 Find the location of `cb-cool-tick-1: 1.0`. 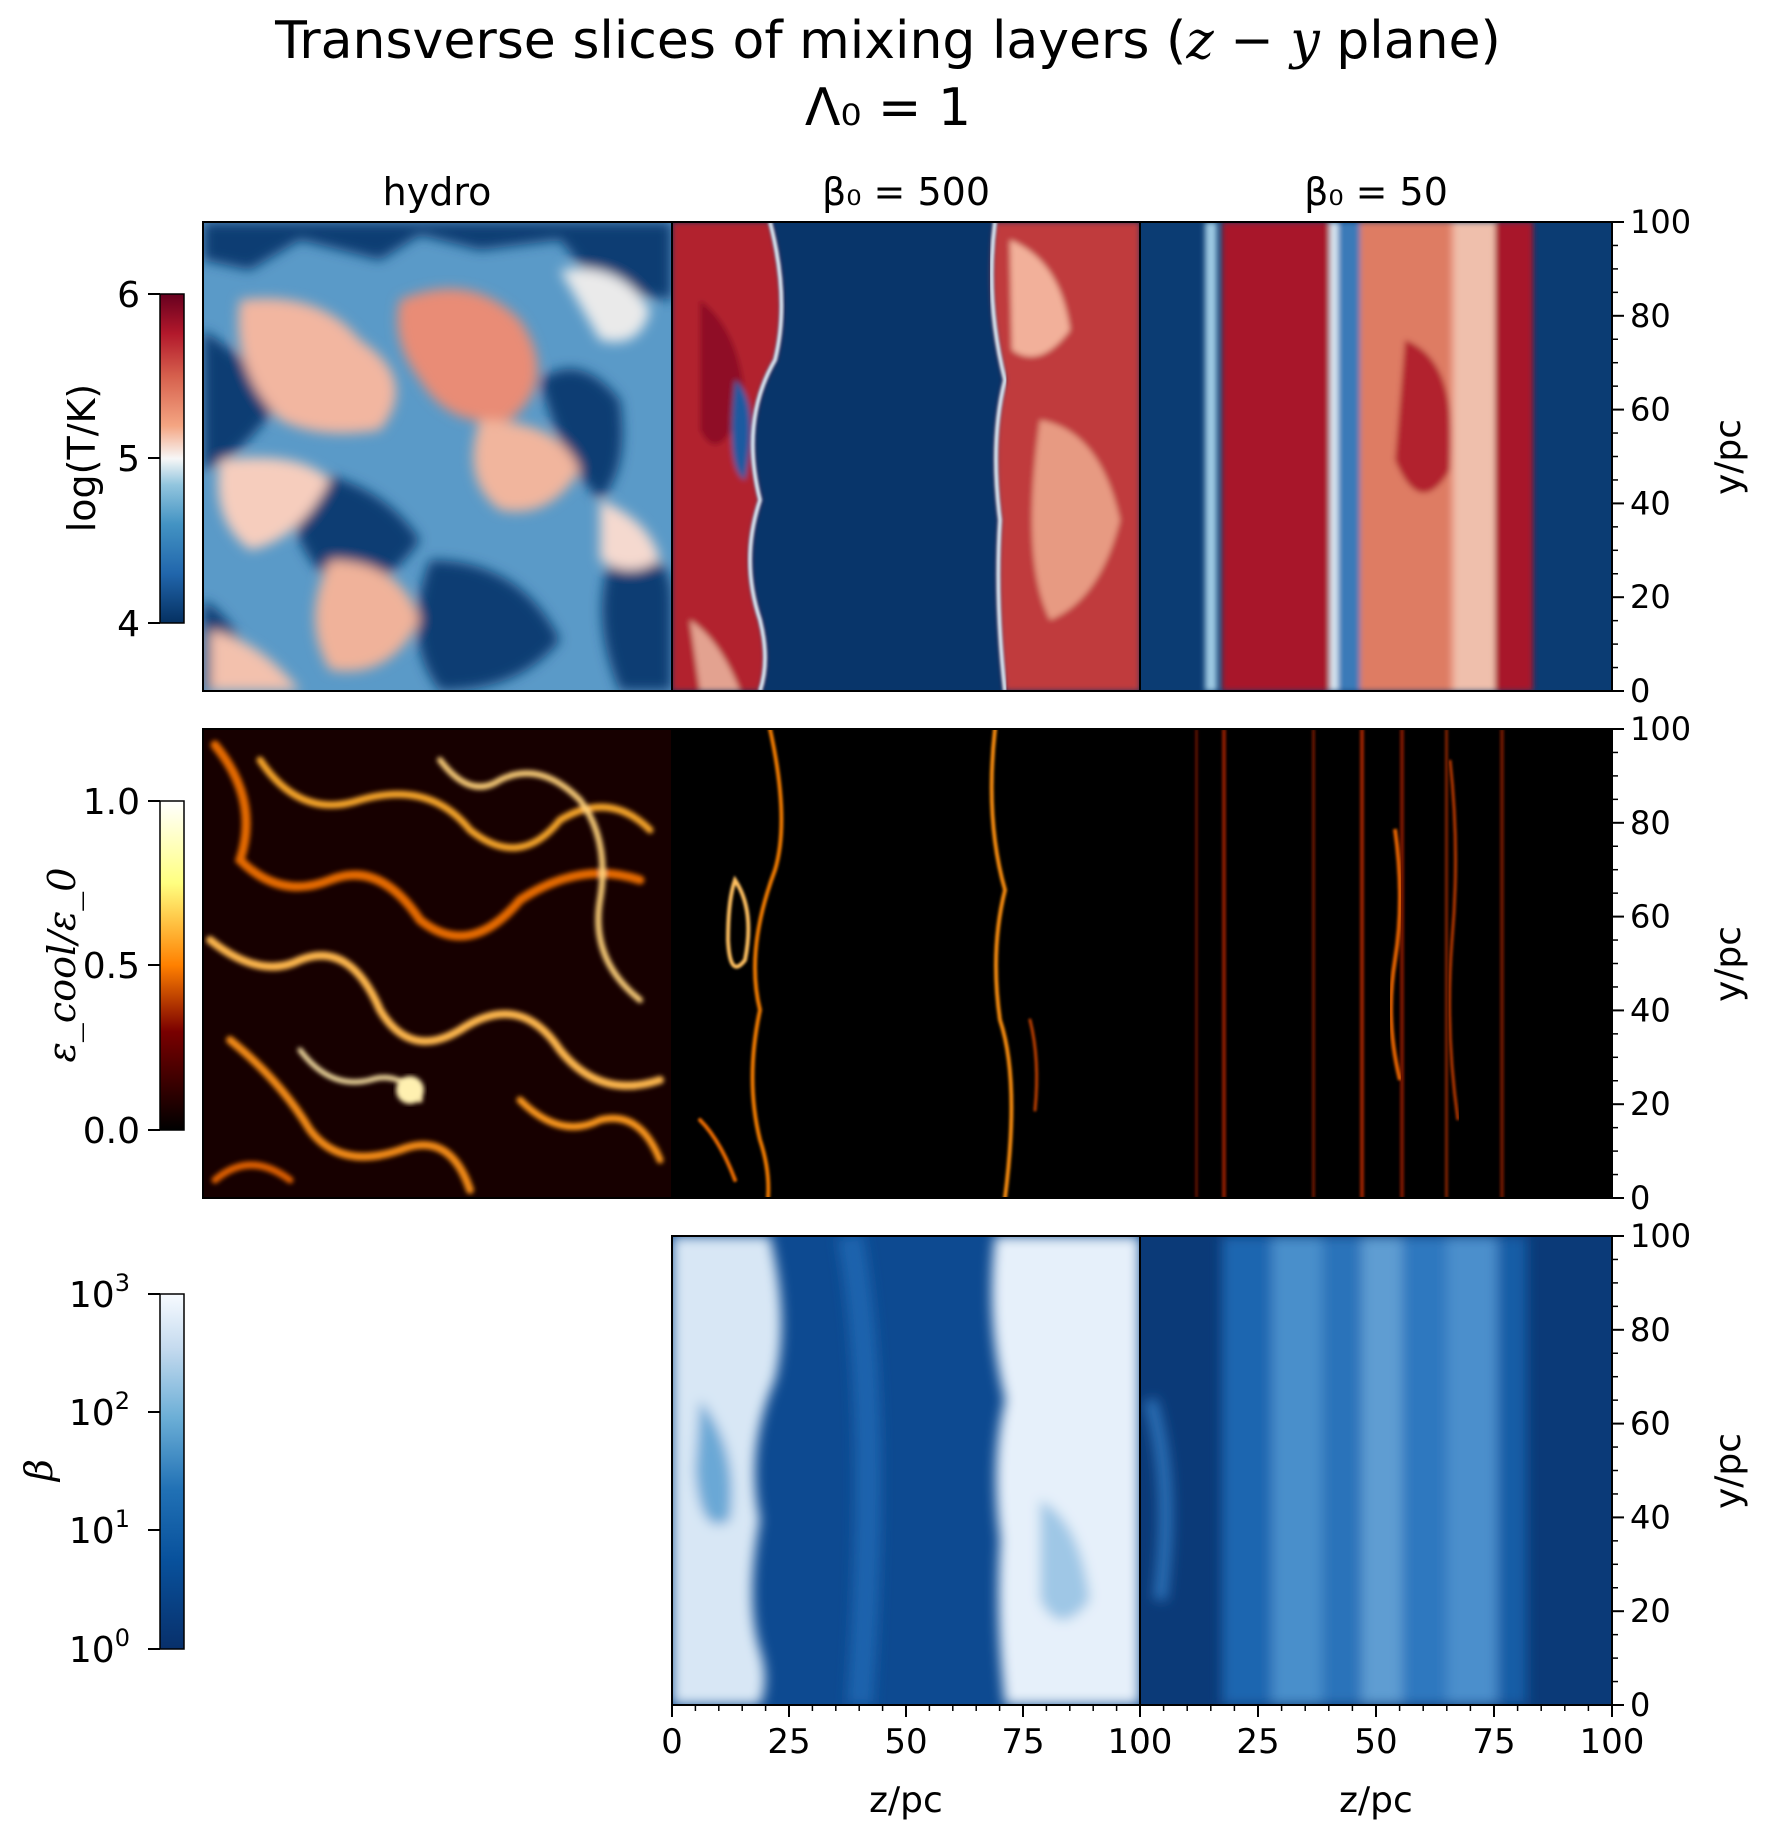

cb-cool-tick-1: 1.0 is located at coordinates (111, 802).